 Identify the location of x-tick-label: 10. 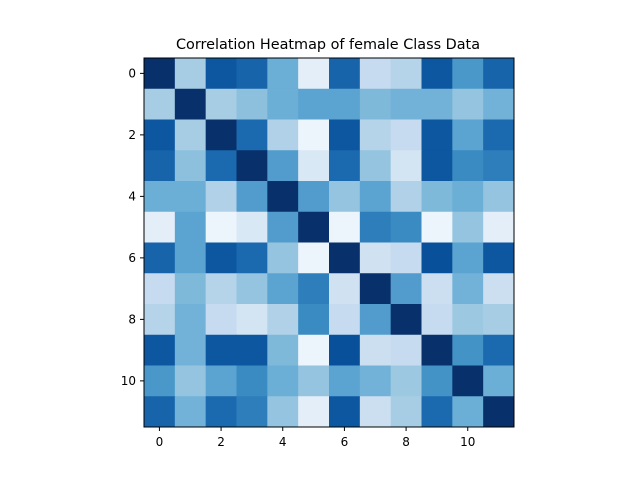
(467, 442).